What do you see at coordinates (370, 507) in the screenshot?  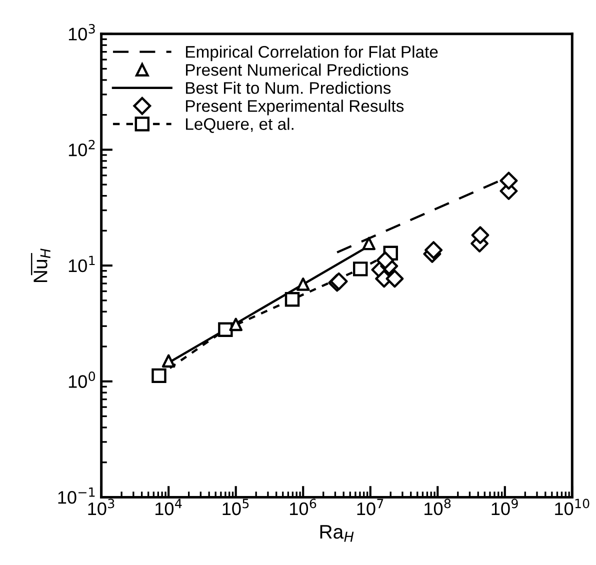 I see `x-tick-label: 10$^{7}$` at bounding box center [370, 507].